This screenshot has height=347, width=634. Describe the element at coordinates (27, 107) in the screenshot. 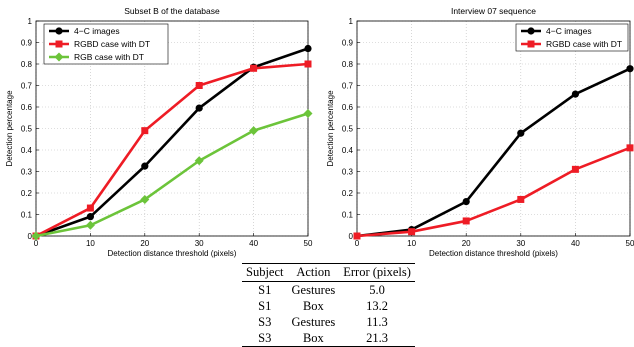

I see `y-tick-label: 0.6` at that location.